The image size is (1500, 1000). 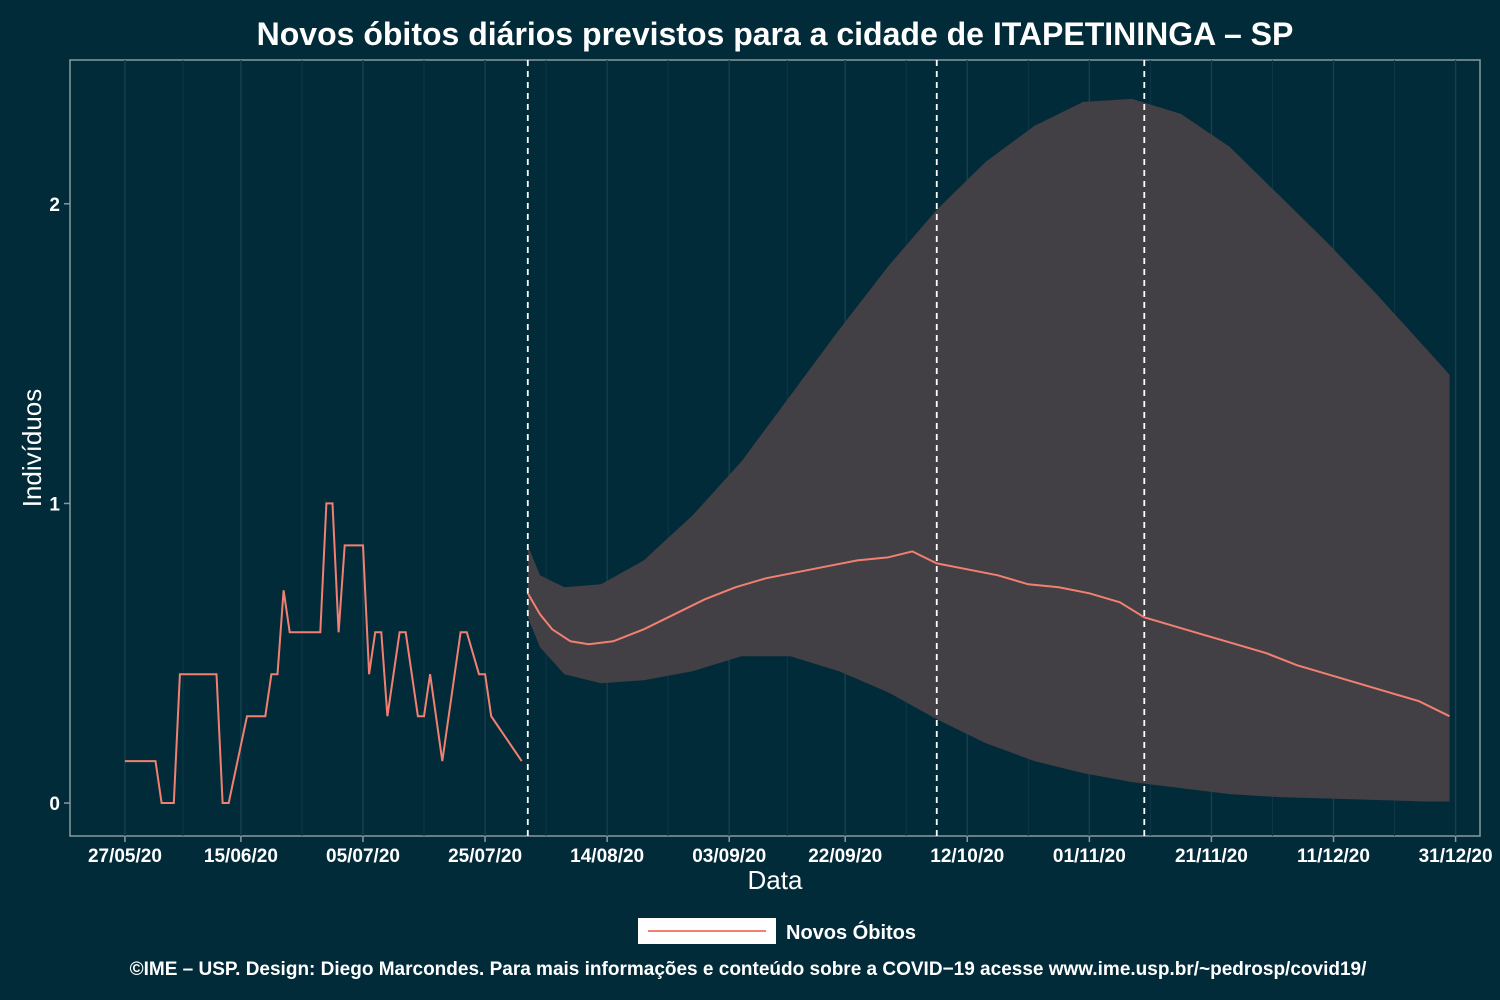 I want to click on x-tick-label: 27/05/20, so click(x=125, y=856).